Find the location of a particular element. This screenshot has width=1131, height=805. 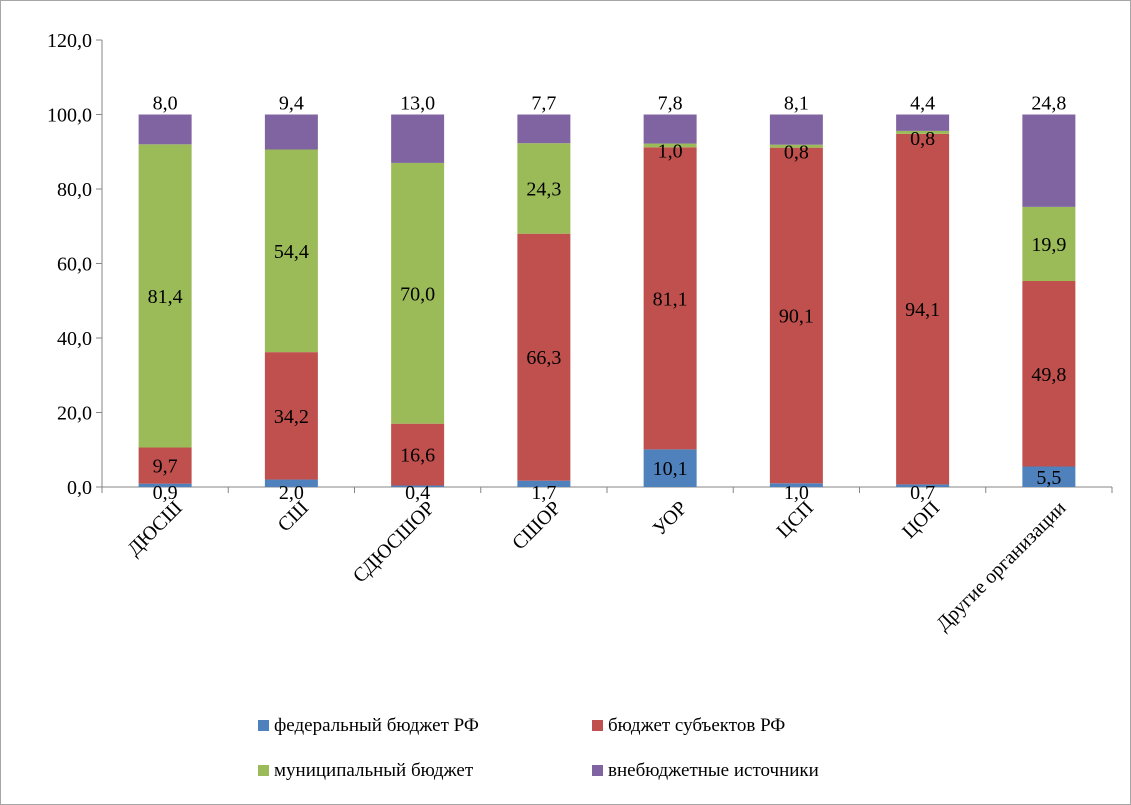

data-label: 81,1 is located at coordinates (670, 299).